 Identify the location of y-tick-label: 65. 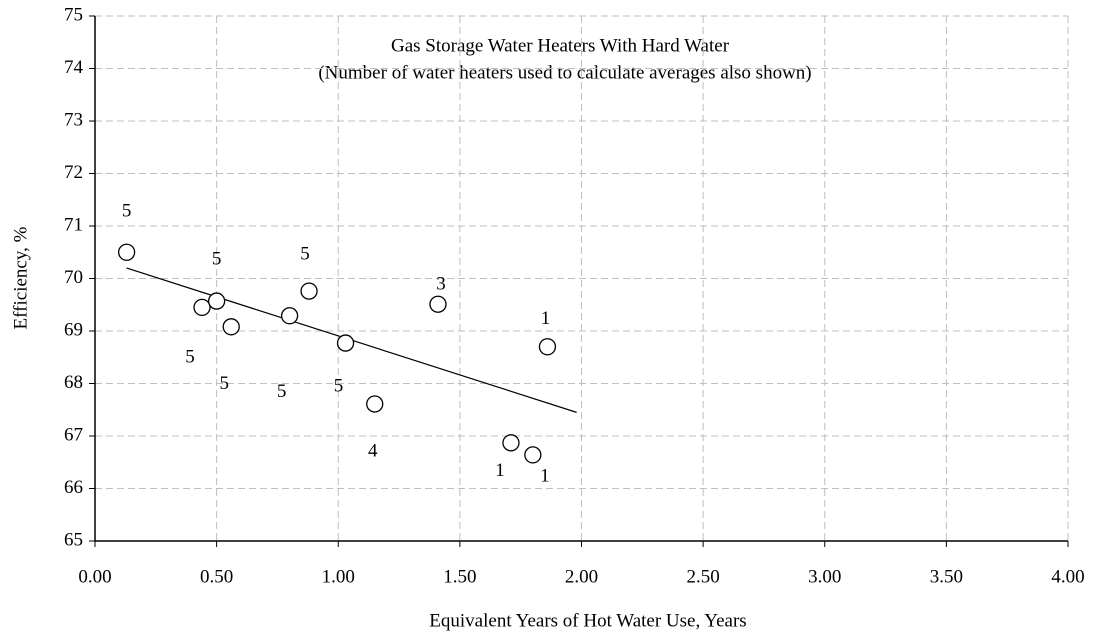
(73, 539).